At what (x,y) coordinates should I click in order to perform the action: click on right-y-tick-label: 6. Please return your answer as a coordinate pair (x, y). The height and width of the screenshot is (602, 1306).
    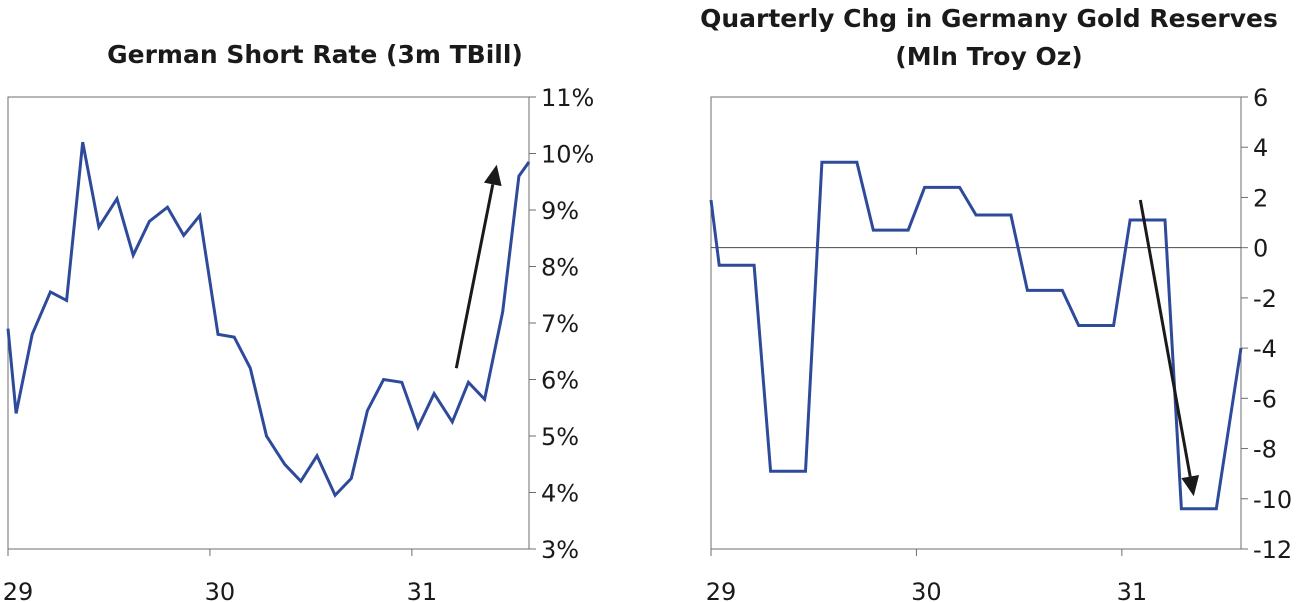
    Looking at the image, I should click on (1260, 98).